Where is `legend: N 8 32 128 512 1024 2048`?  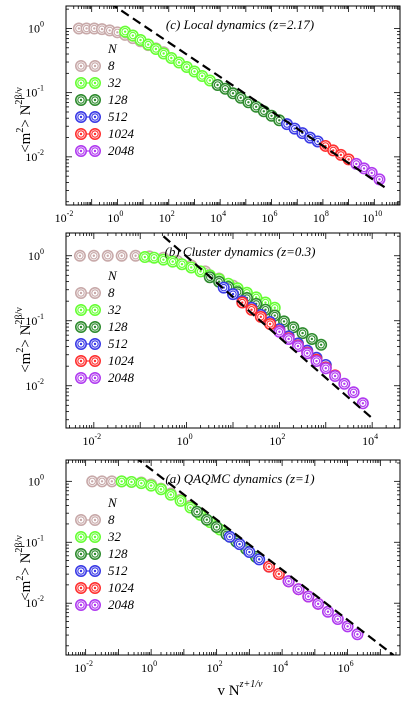
legend: N 8 32 128 512 1024 2048 is located at coordinates (105, 326).